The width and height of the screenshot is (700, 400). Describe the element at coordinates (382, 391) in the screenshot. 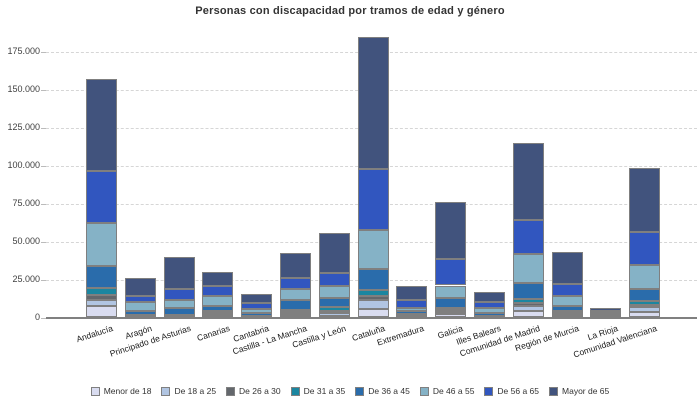

I see `legend-item-de-36-a-45: De 36 a 45` at that location.